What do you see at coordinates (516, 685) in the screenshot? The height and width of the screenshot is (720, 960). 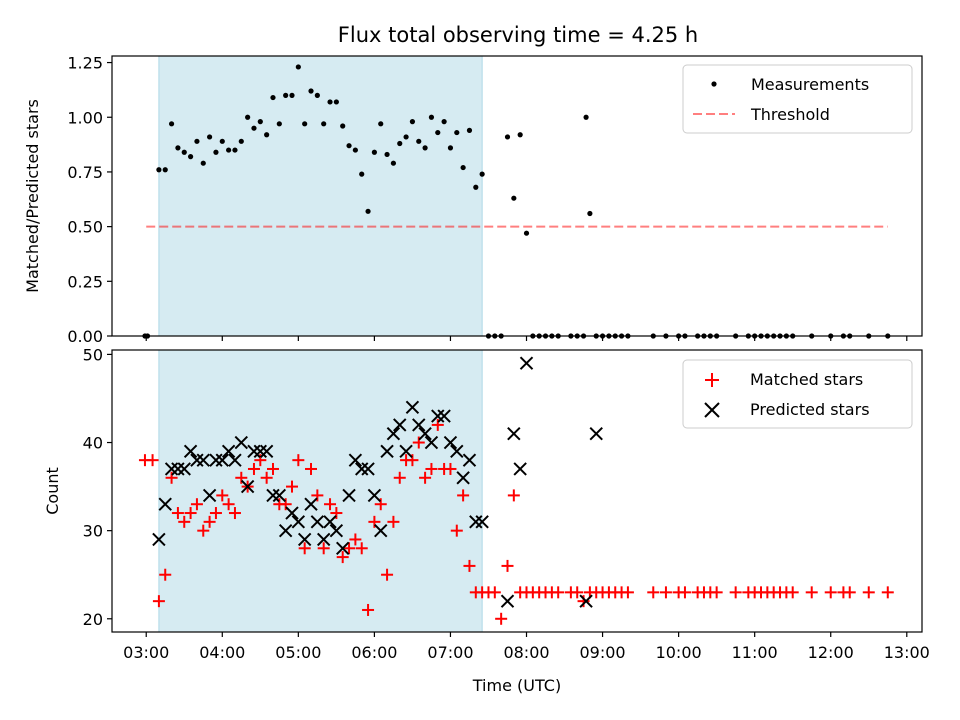 I see `x-axis-label: Time (UTC)` at bounding box center [516, 685].